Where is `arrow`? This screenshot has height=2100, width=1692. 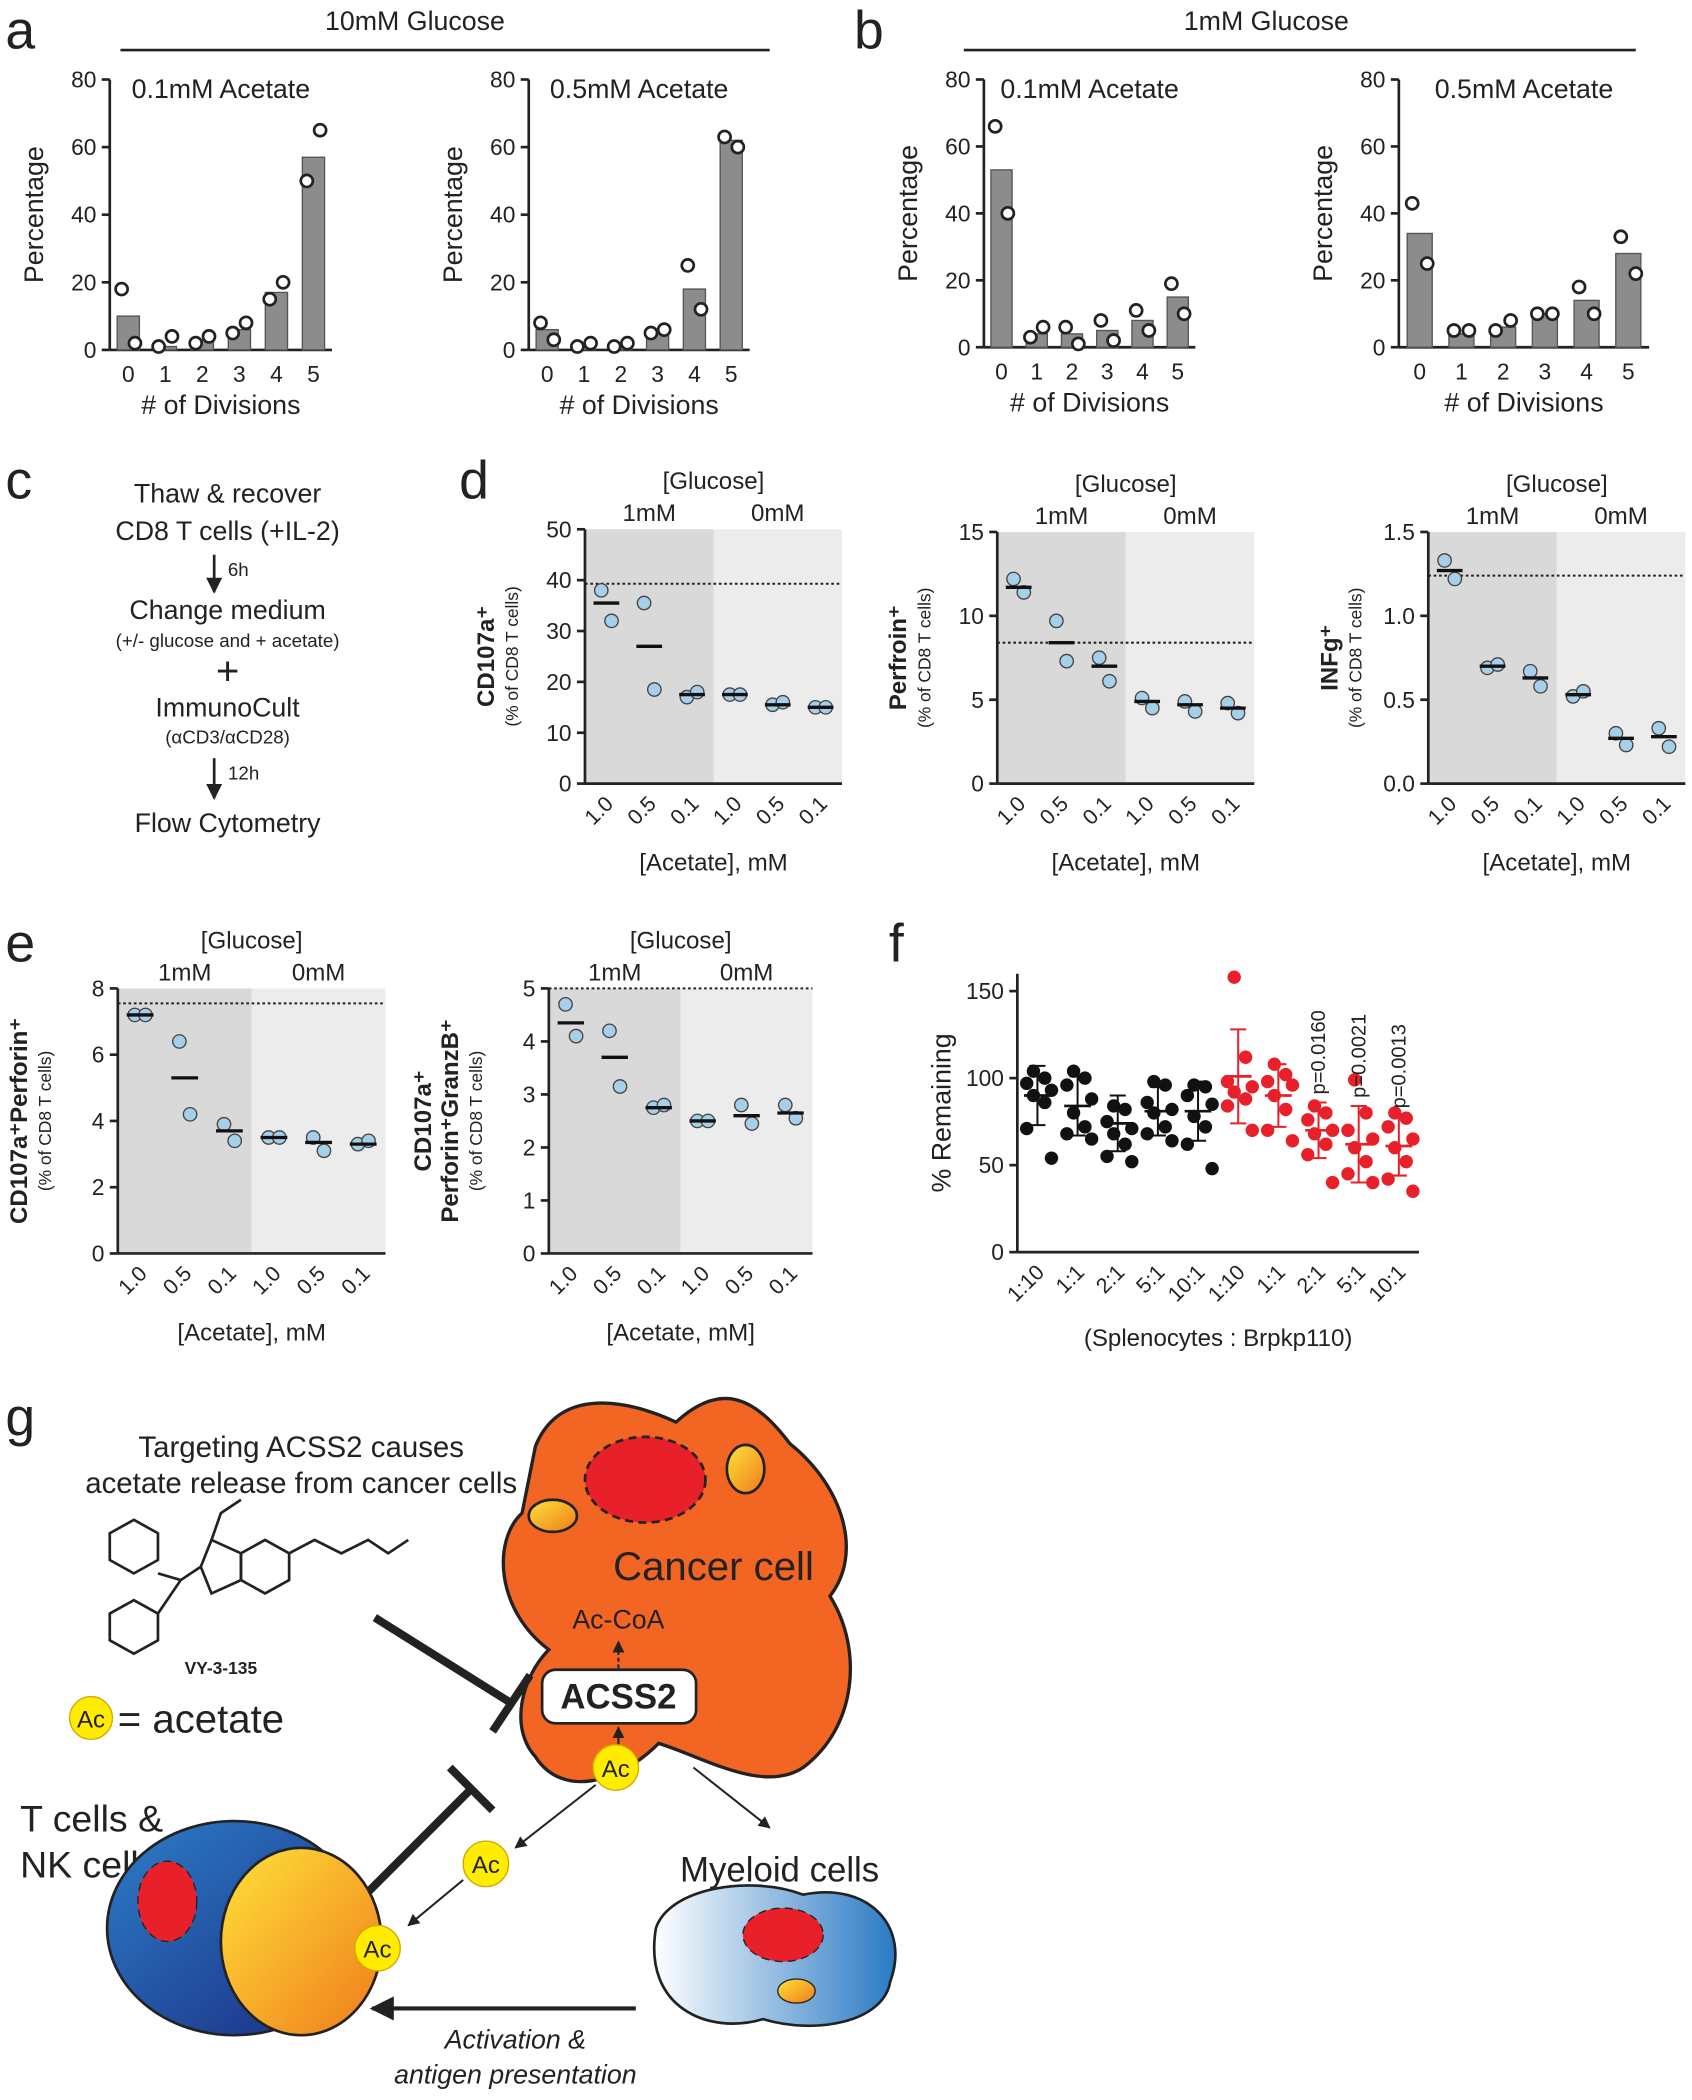
arrow is located at coordinates (731, 1797).